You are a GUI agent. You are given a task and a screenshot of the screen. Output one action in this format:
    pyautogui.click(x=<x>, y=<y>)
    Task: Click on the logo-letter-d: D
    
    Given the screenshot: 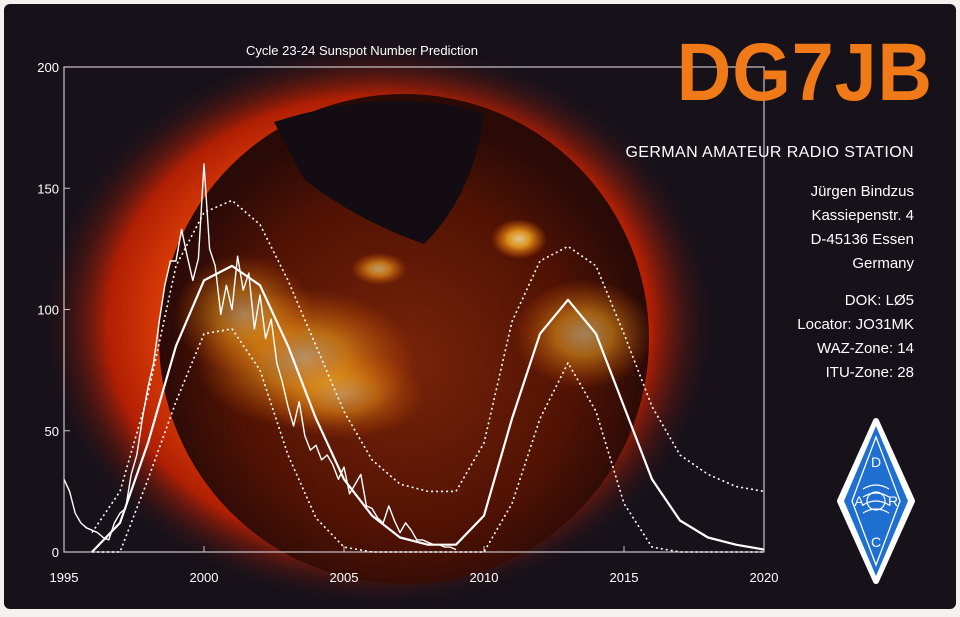 What is the action you would take?
    pyautogui.click(x=876, y=462)
    